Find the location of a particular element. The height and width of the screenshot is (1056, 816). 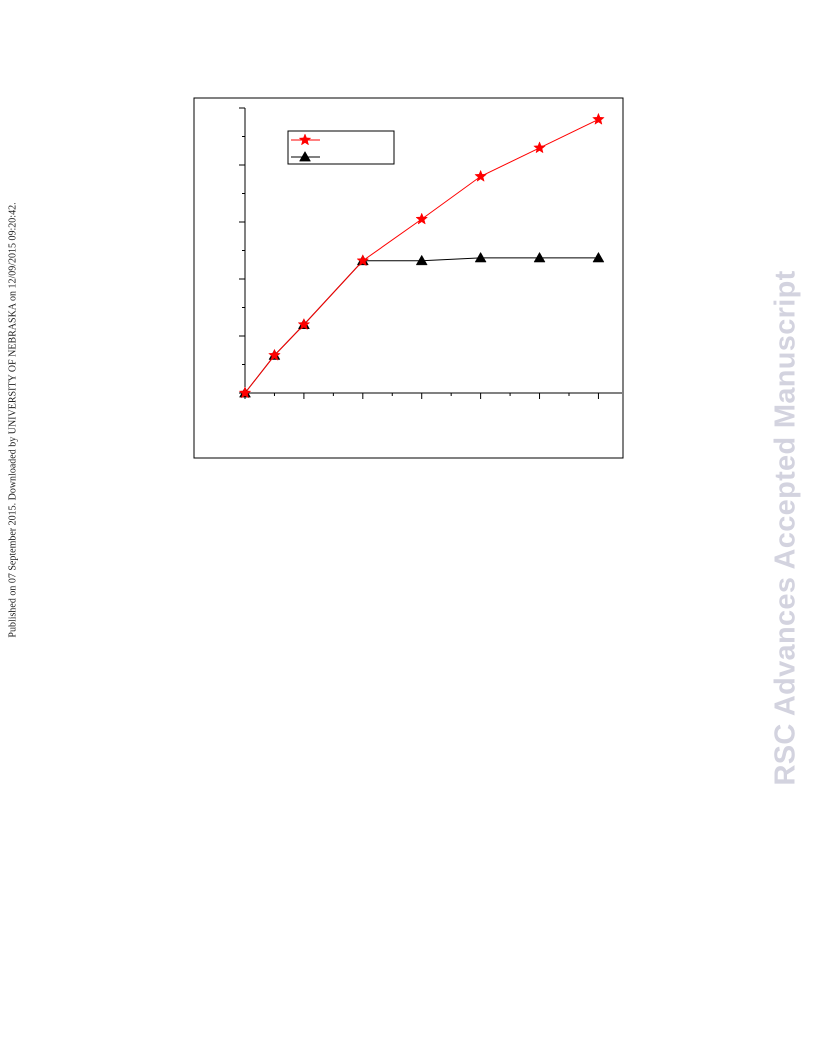

axis-ticks is located at coordinates (419, 253).